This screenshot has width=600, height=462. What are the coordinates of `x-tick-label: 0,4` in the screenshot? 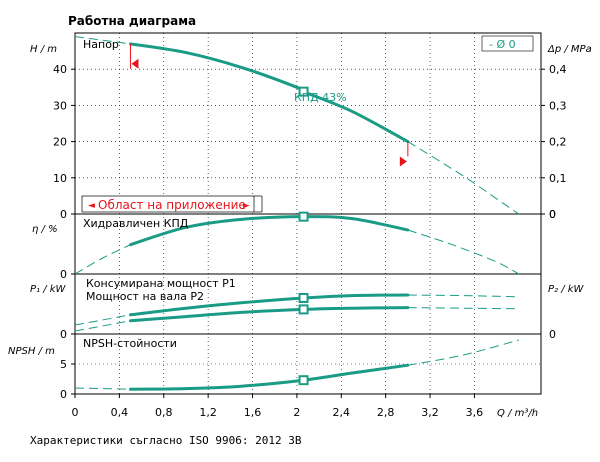 It's located at (120, 412).